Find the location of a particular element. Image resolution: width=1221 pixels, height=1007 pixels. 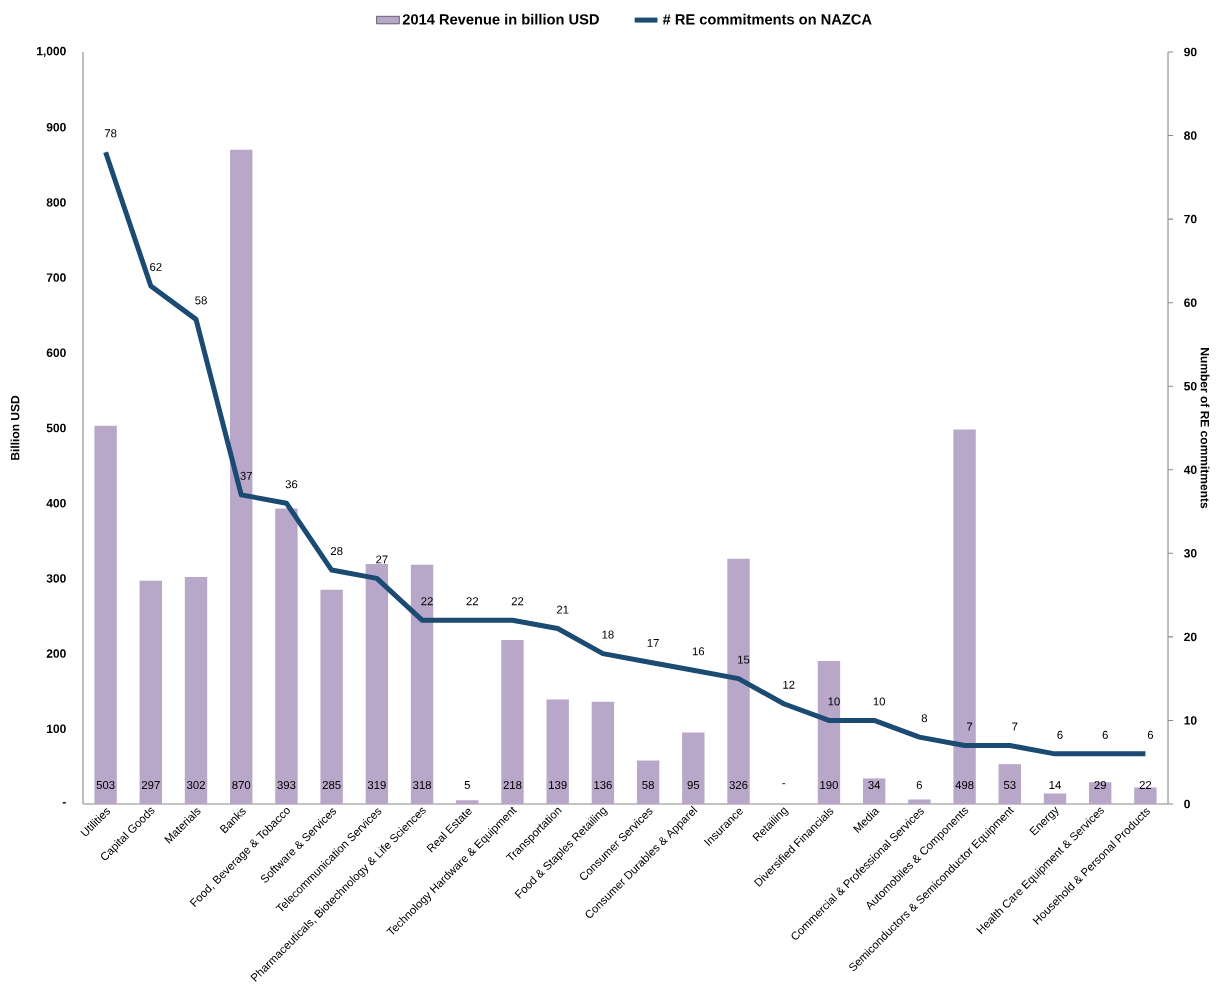

data-label: 16 is located at coordinates (698, 651).